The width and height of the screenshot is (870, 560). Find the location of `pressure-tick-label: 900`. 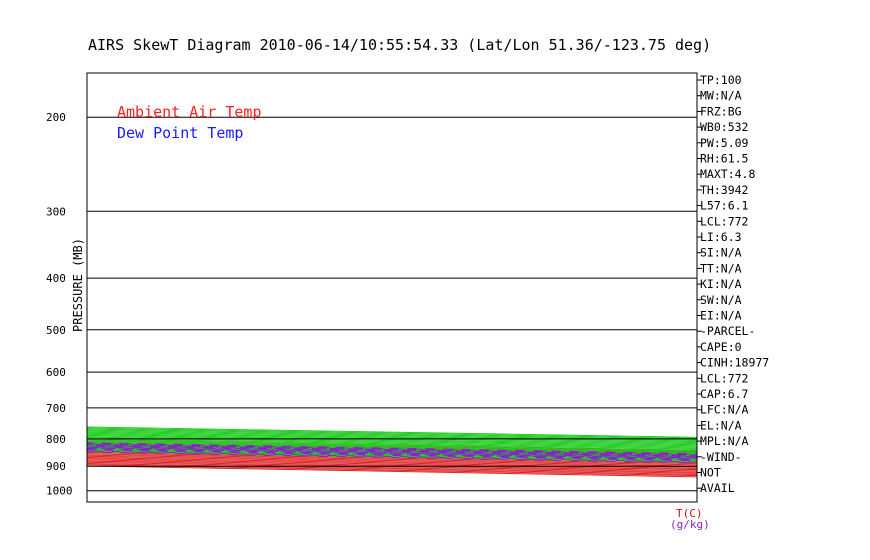

pressure-tick-label: 900 is located at coordinates (56, 466).